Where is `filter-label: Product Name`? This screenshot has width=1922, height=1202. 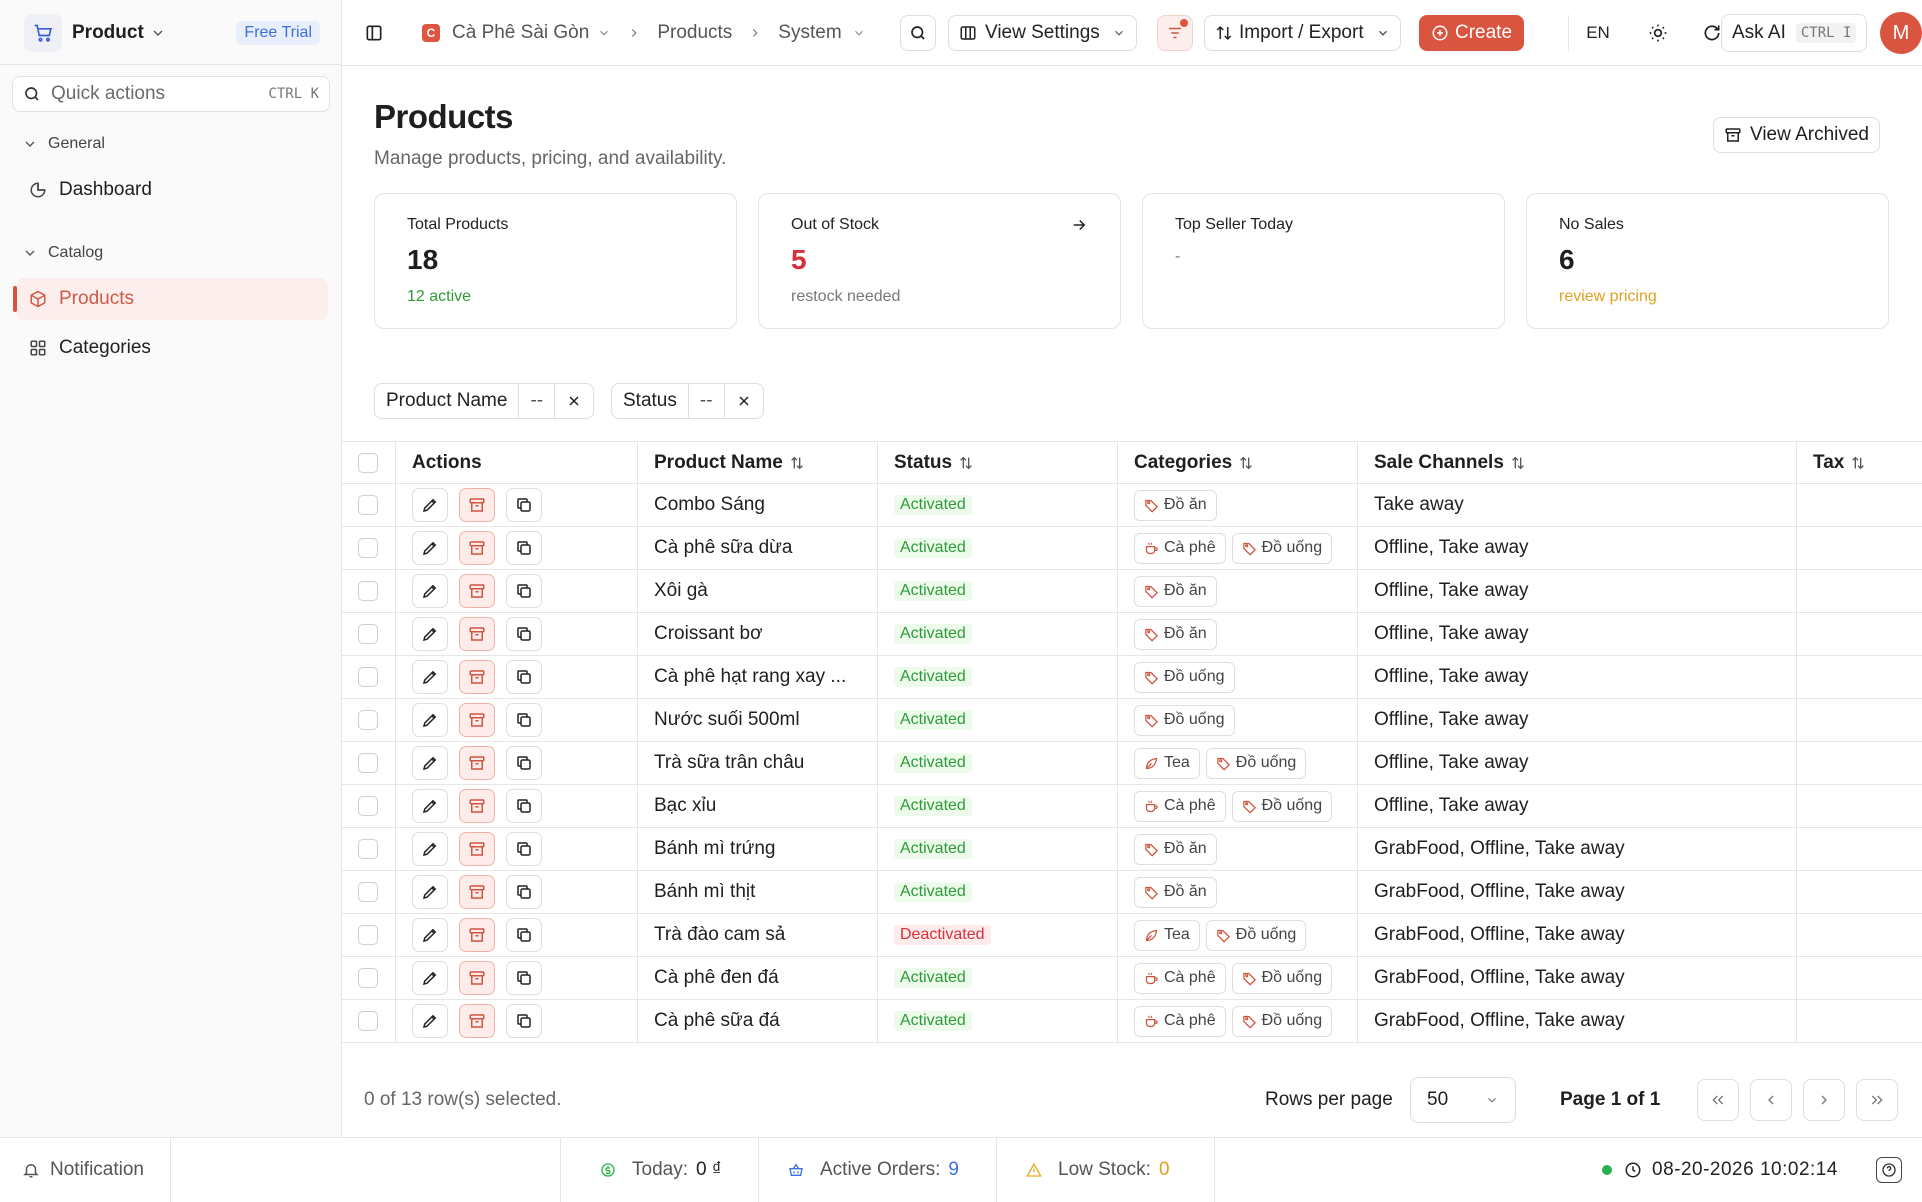
filter-label: Product Name is located at coordinates (447, 400).